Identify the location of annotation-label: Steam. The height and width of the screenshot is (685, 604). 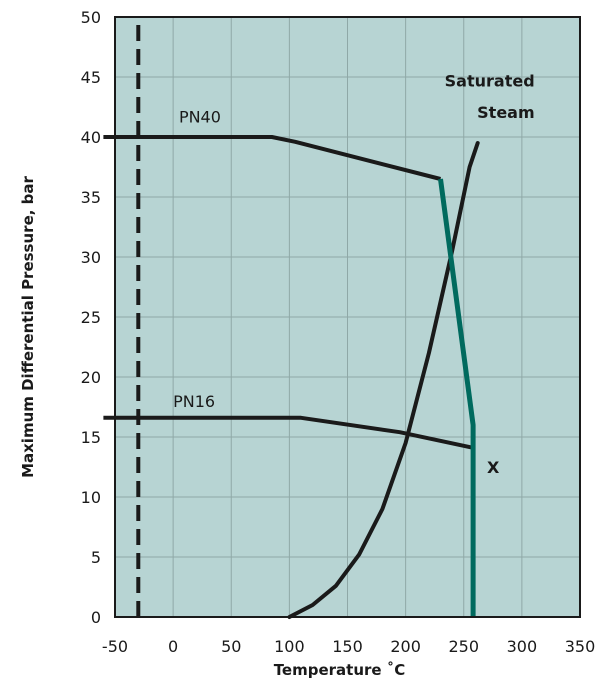
(506, 112).